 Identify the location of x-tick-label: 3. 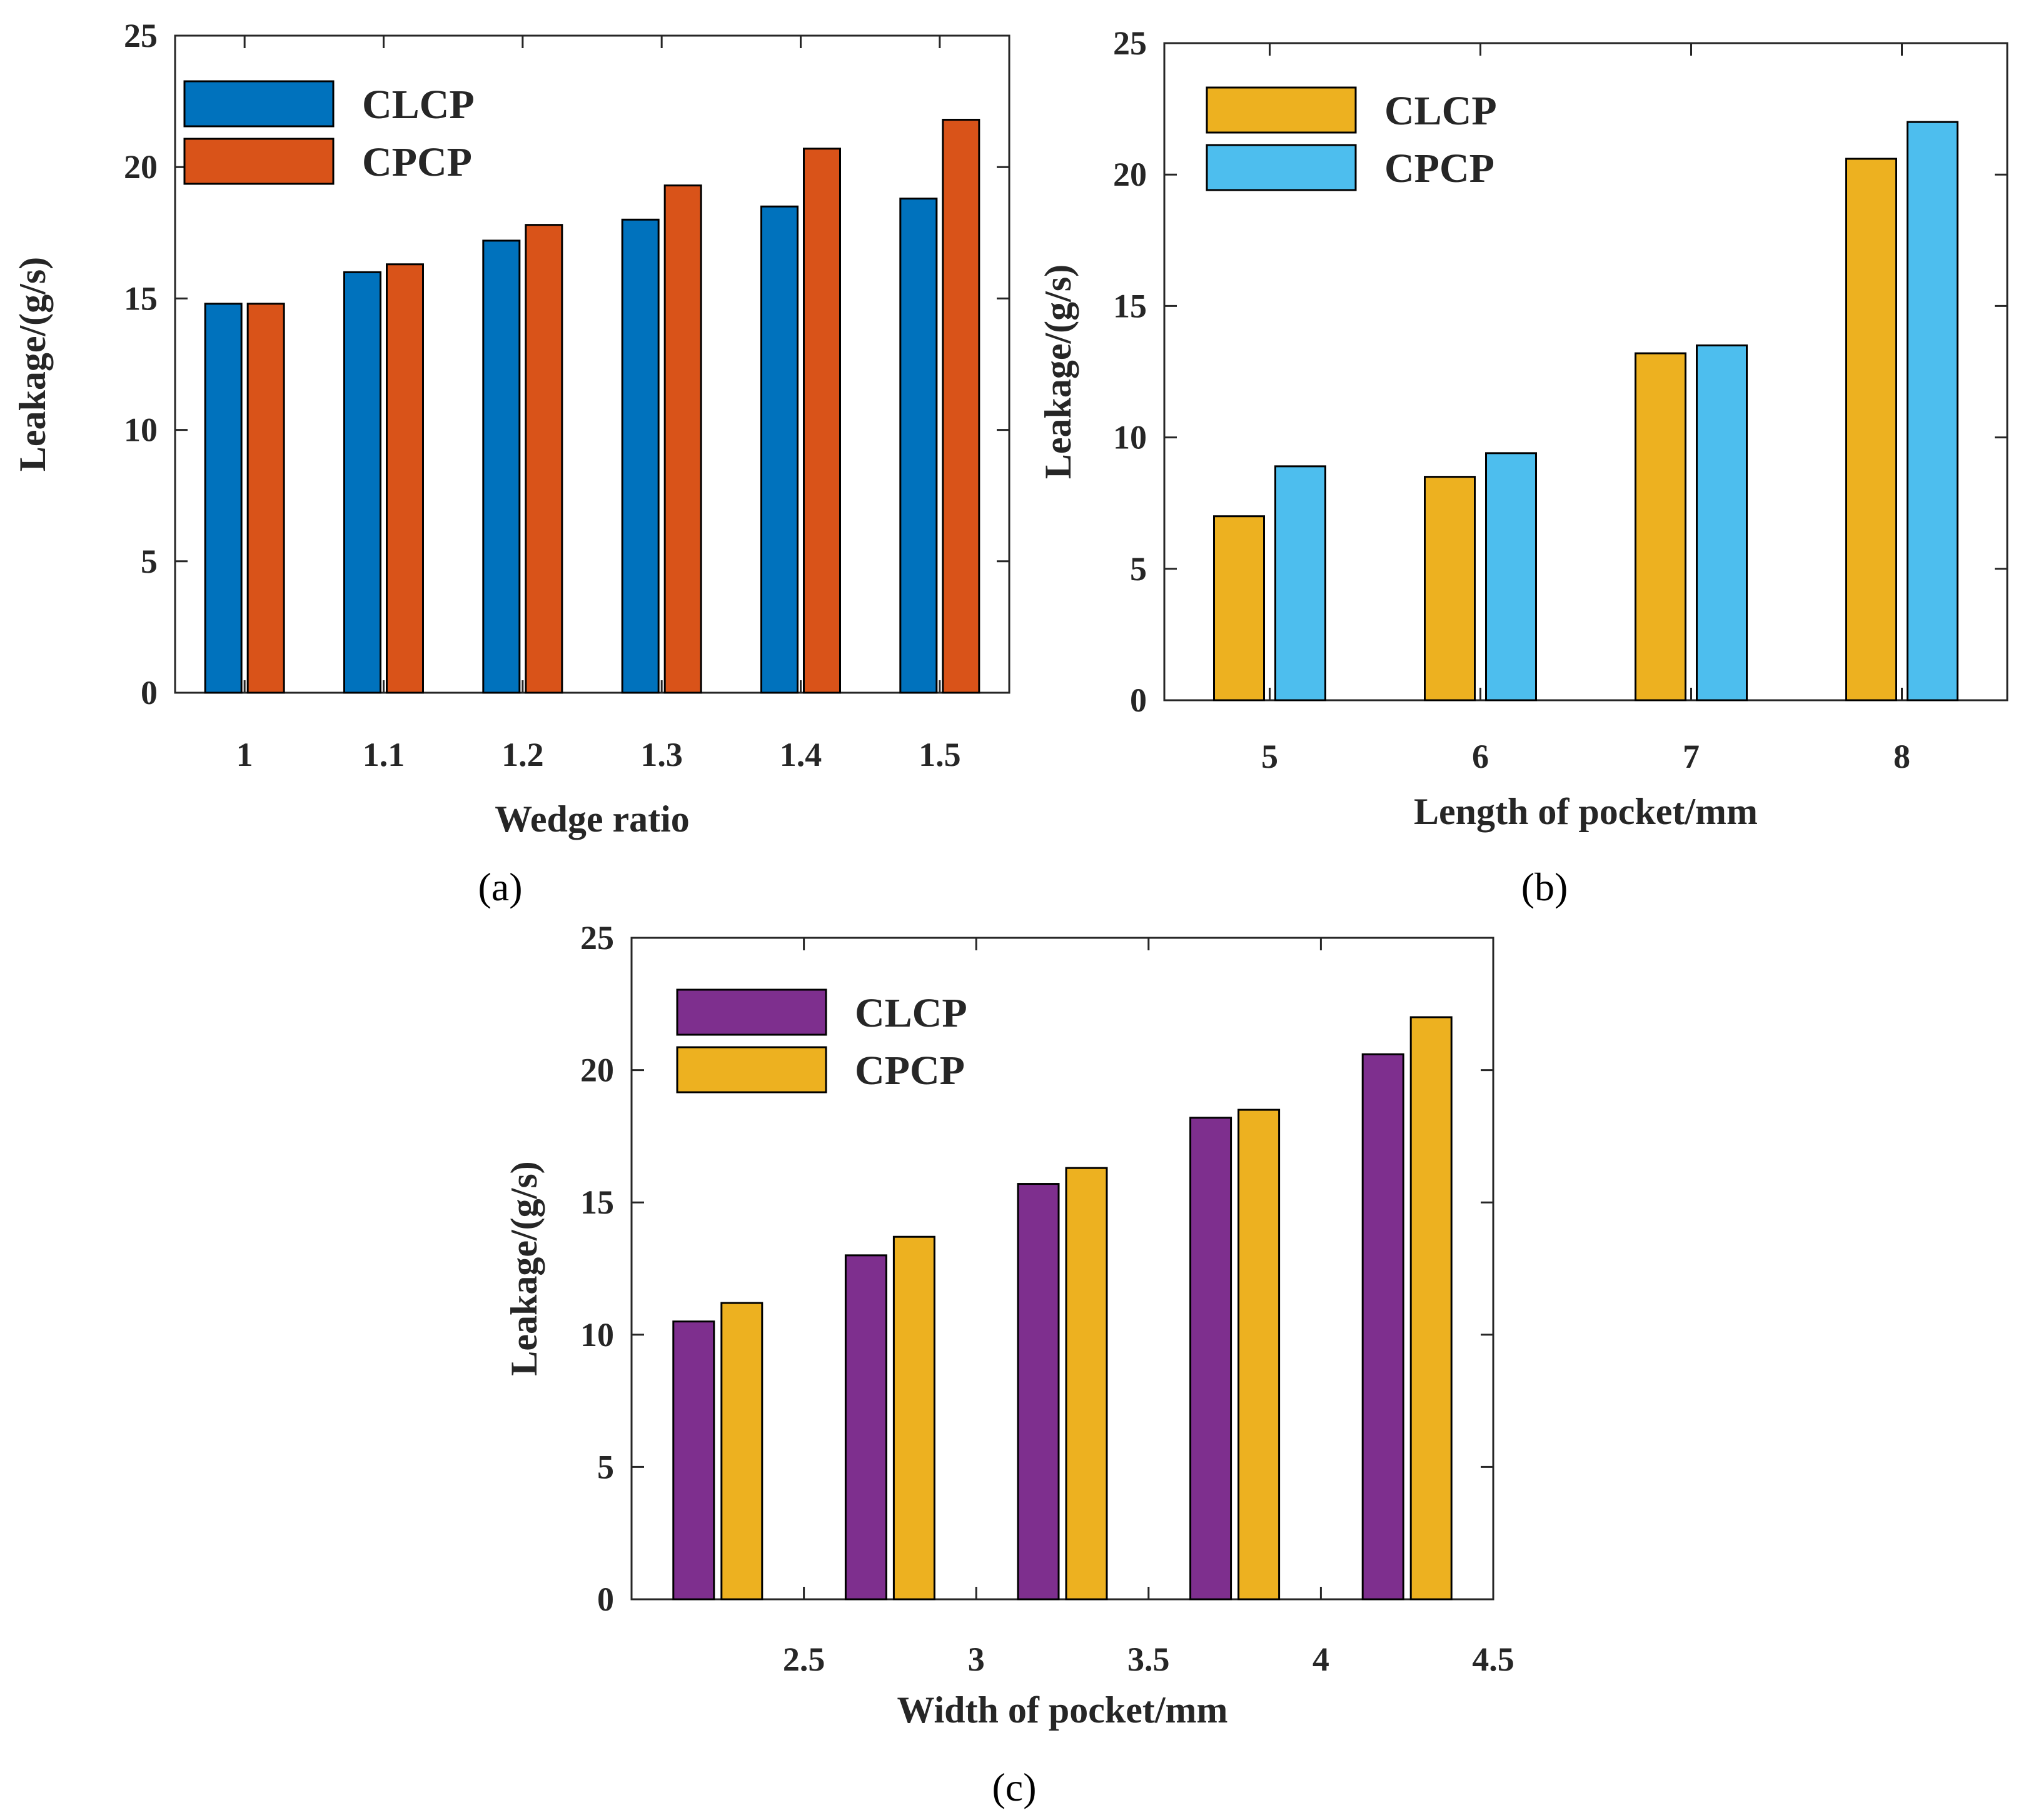
(977, 1660).